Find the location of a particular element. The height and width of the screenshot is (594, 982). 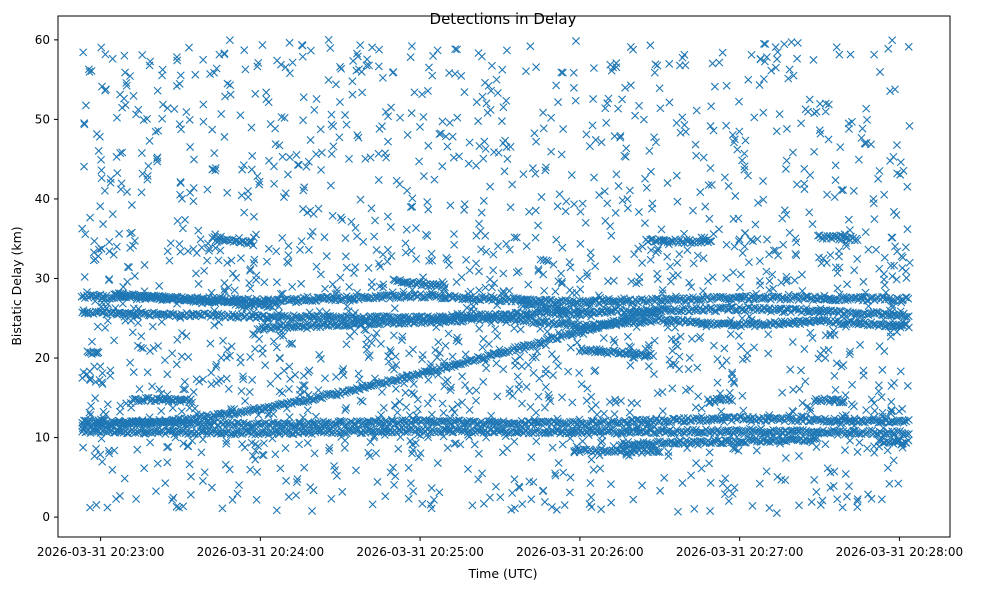

chart-title: Detections in Delay is located at coordinates (503, 19).